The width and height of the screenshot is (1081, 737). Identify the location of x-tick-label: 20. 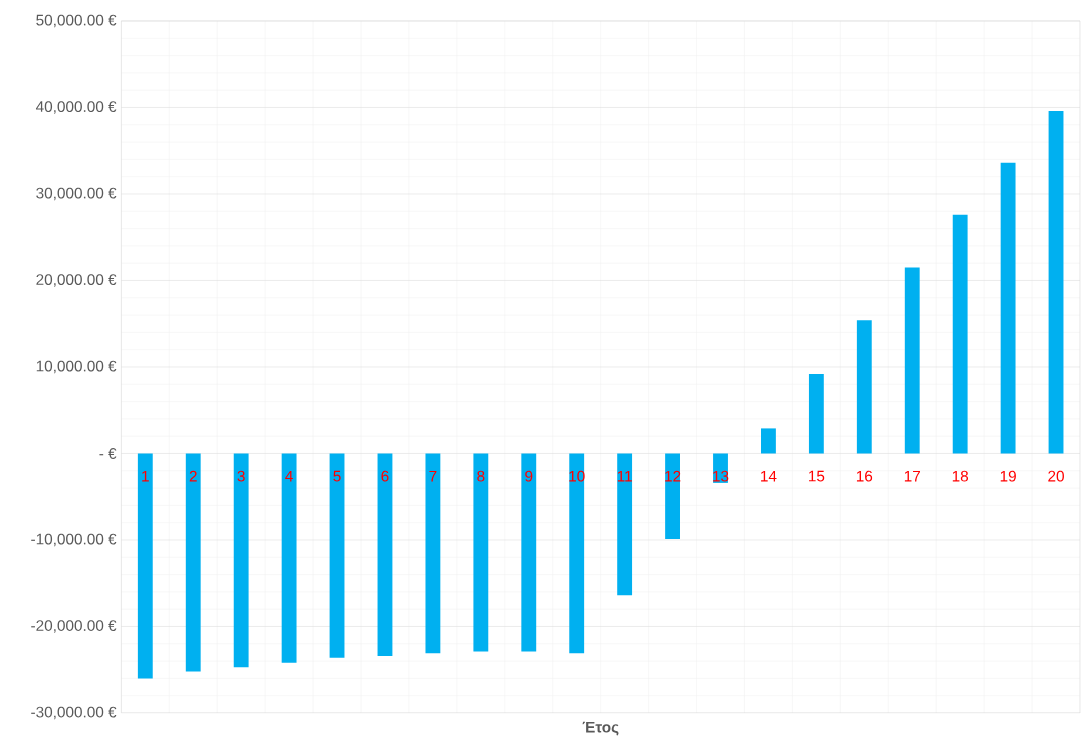
(1056, 476).